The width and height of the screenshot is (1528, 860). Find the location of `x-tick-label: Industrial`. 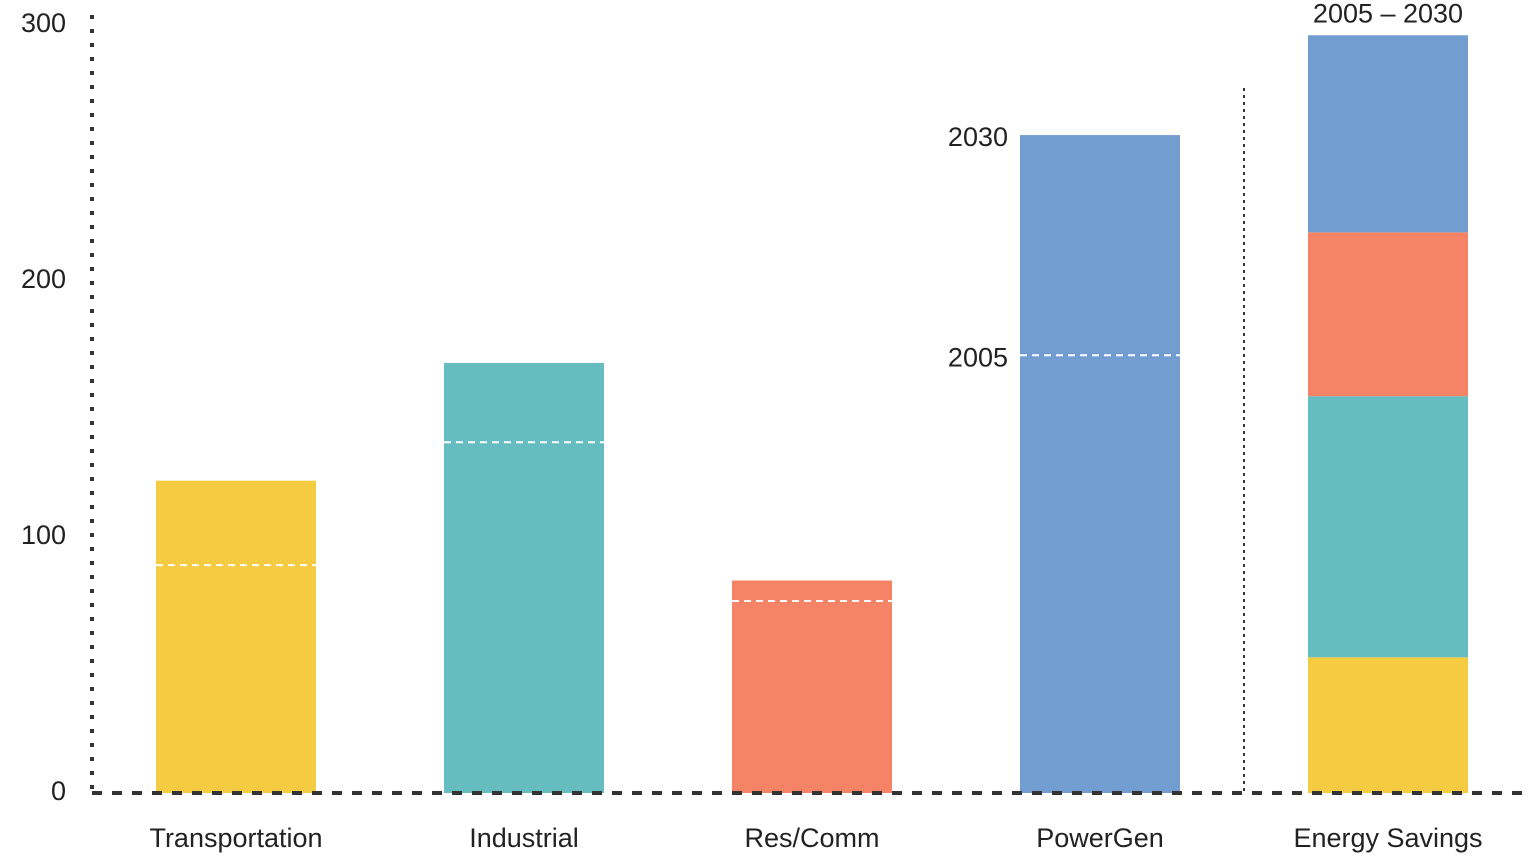

x-tick-label: Industrial is located at coordinates (524, 838).